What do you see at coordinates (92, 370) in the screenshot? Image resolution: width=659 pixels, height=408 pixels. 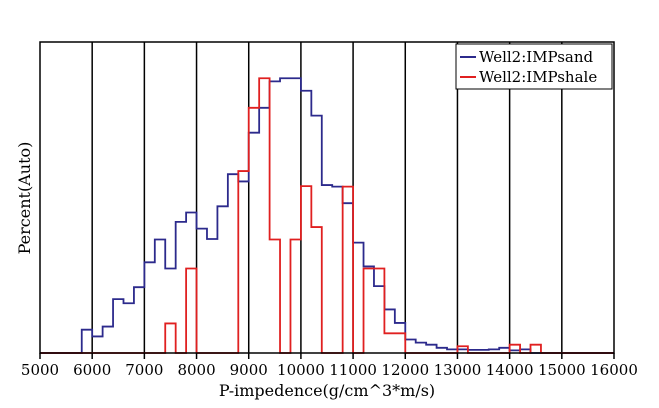 I see `x-tick-label-6000: 6000` at bounding box center [92, 370].